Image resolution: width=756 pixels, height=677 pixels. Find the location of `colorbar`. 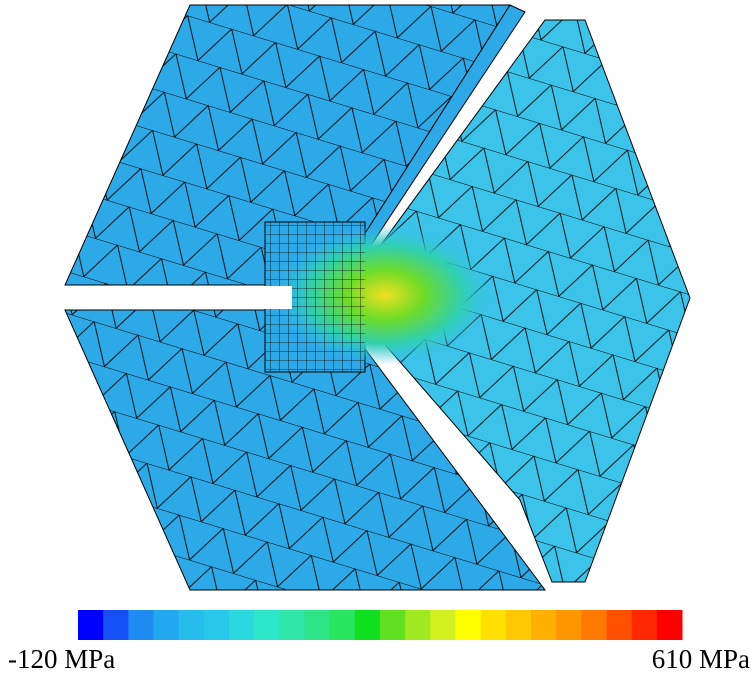

colorbar is located at coordinates (380, 625).